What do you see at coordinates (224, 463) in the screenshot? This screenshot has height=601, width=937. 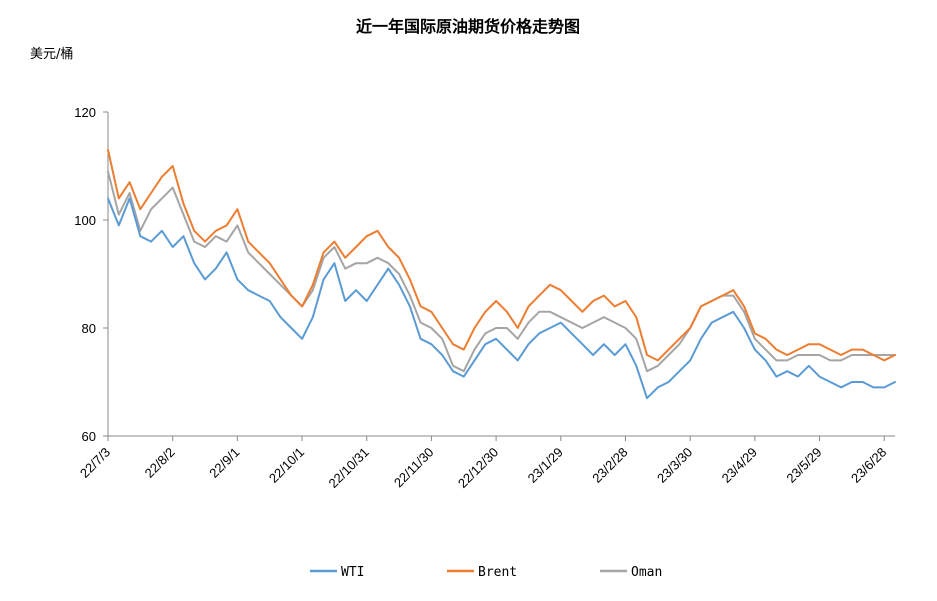 I see `x-tick-label-2: 22/9/1` at bounding box center [224, 463].